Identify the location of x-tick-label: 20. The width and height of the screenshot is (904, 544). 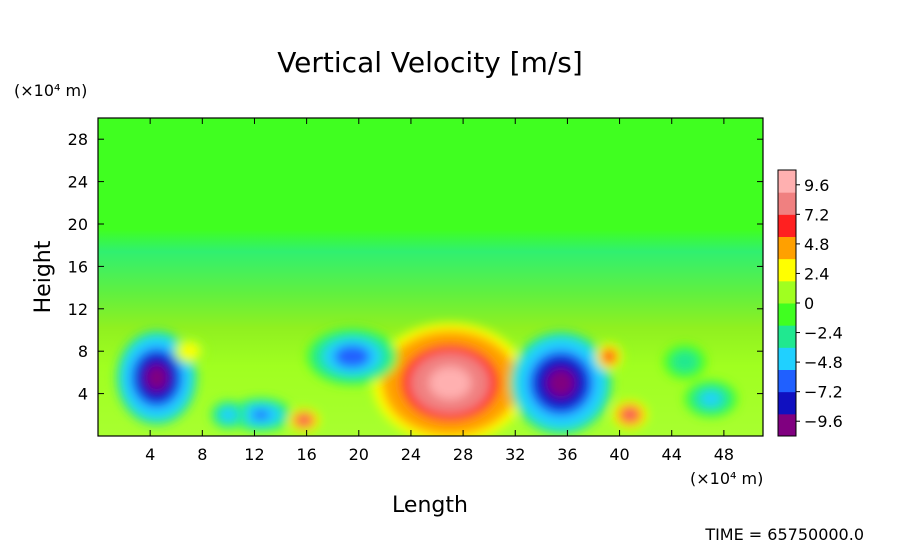
(359, 454).